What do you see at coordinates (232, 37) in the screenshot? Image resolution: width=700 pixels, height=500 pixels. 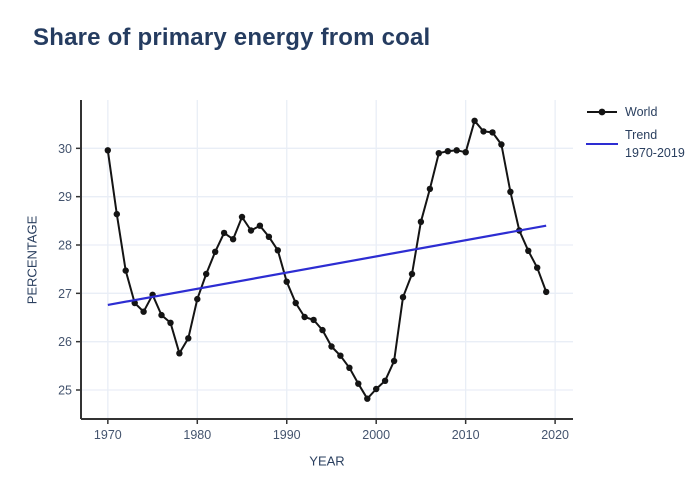 I see `chart-title: Share of primary energy from coal` at bounding box center [232, 37].